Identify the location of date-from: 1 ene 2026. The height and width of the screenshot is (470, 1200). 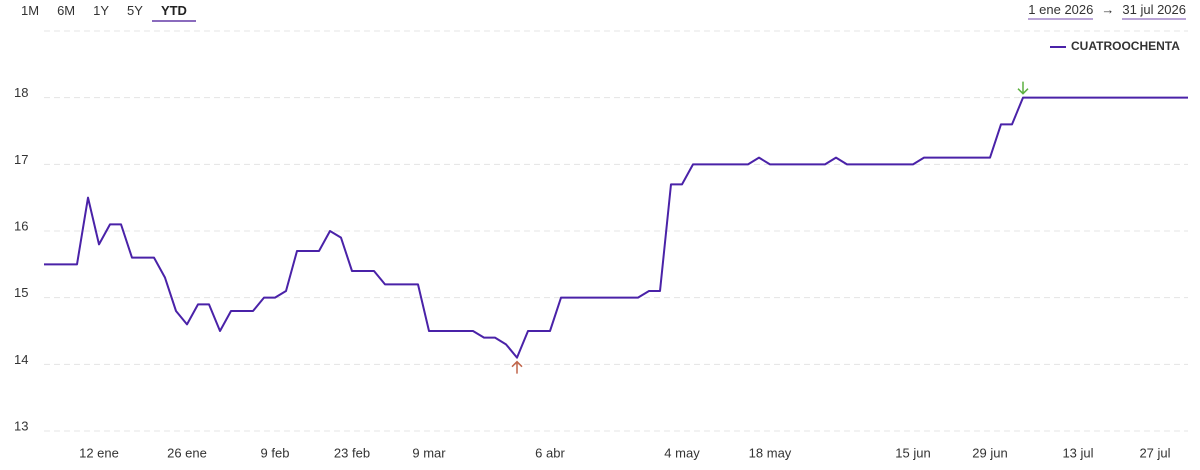
(1061, 11).